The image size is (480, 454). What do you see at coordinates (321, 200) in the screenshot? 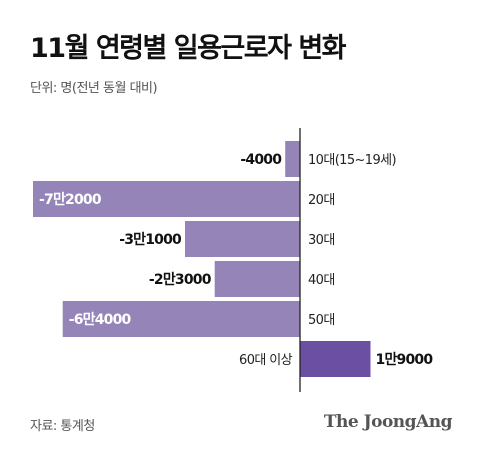
I see `category-label-1: 20대` at bounding box center [321, 200].